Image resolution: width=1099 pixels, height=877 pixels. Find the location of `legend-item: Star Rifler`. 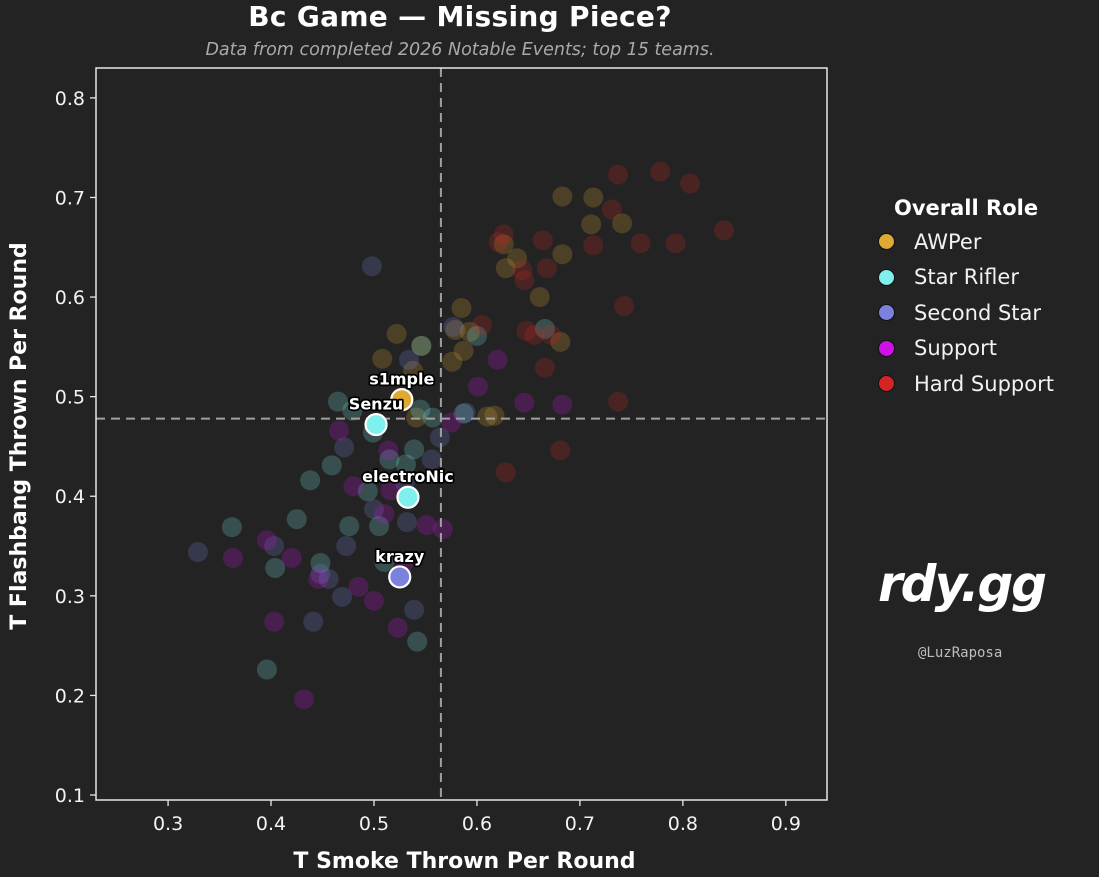

legend-item: Star Rifler is located at coordinates (982, 278).